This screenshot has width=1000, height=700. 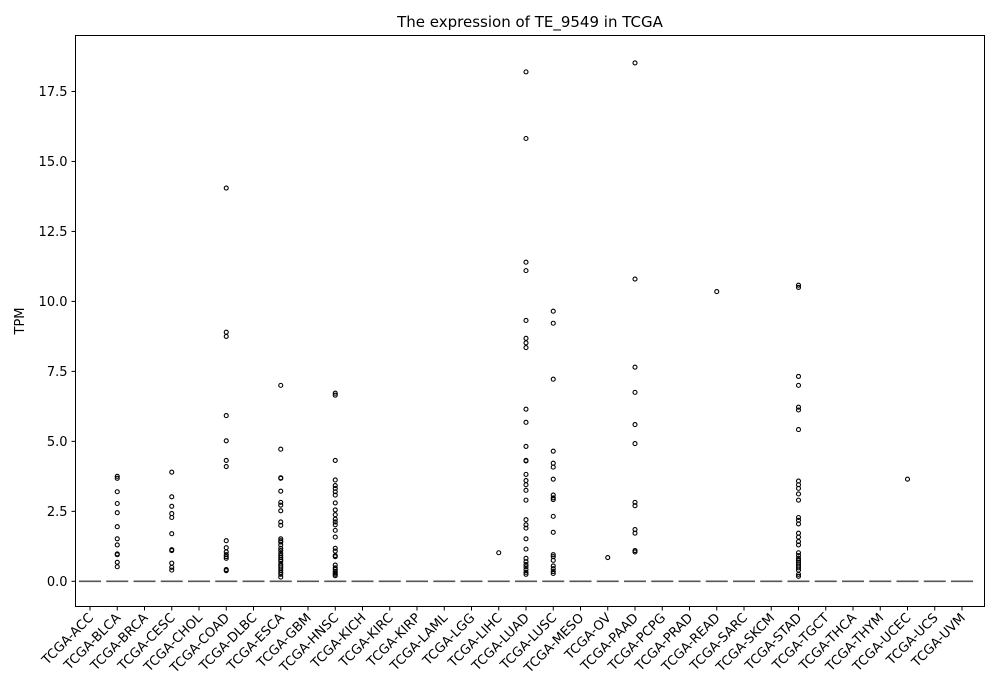 I want to click on y-tick-label: 12.5, so click(x=53, y=232).